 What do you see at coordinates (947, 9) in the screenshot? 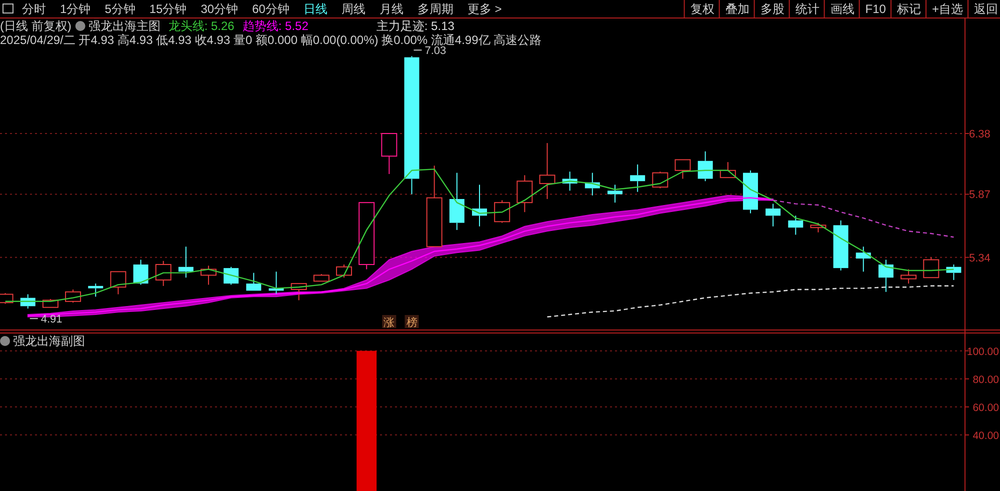
I see `text: +自选` at bounding box center [947, 9].